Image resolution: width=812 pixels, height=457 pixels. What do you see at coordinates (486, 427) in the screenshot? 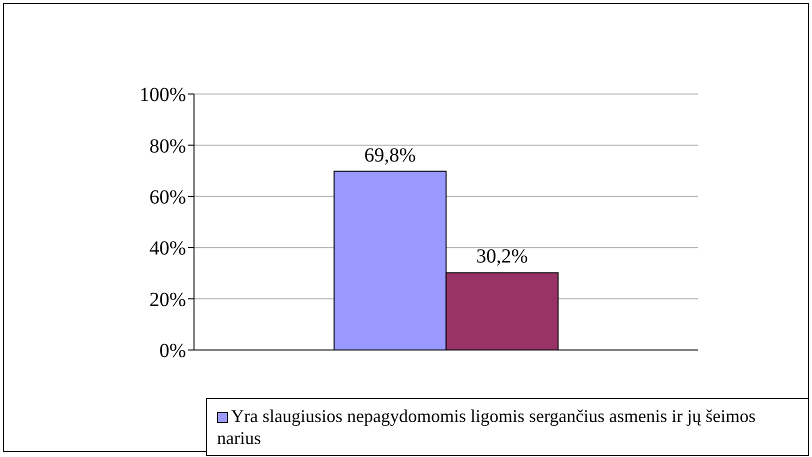
I see `legend-label: Yra slaugiusios nepagydomomis ligomis sergančius asmenis ir jų šeimos narius` at bounding box center [486, 427].